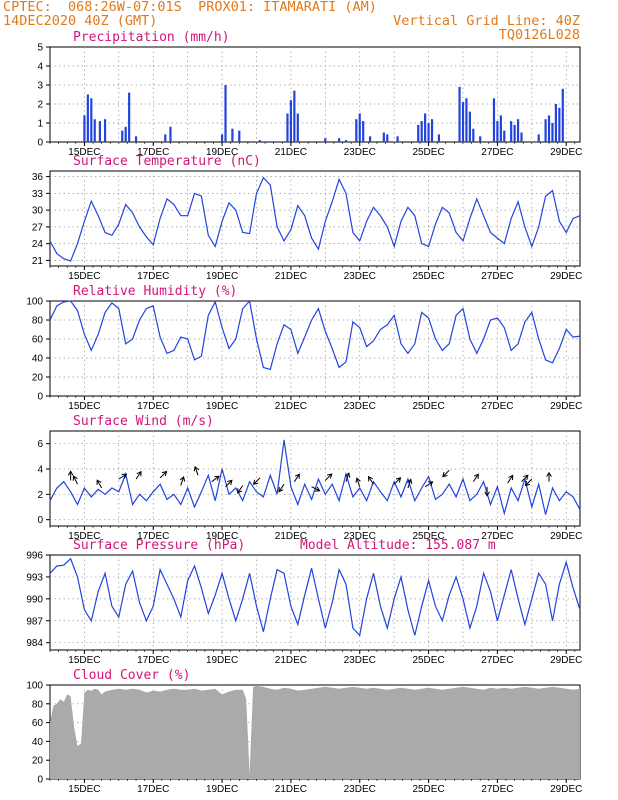 This screenshot has width=618, height=800. Describe the element at coordinates (428, 536) in the screenshot. I see `x-tick-label: 25DEC` at that location.